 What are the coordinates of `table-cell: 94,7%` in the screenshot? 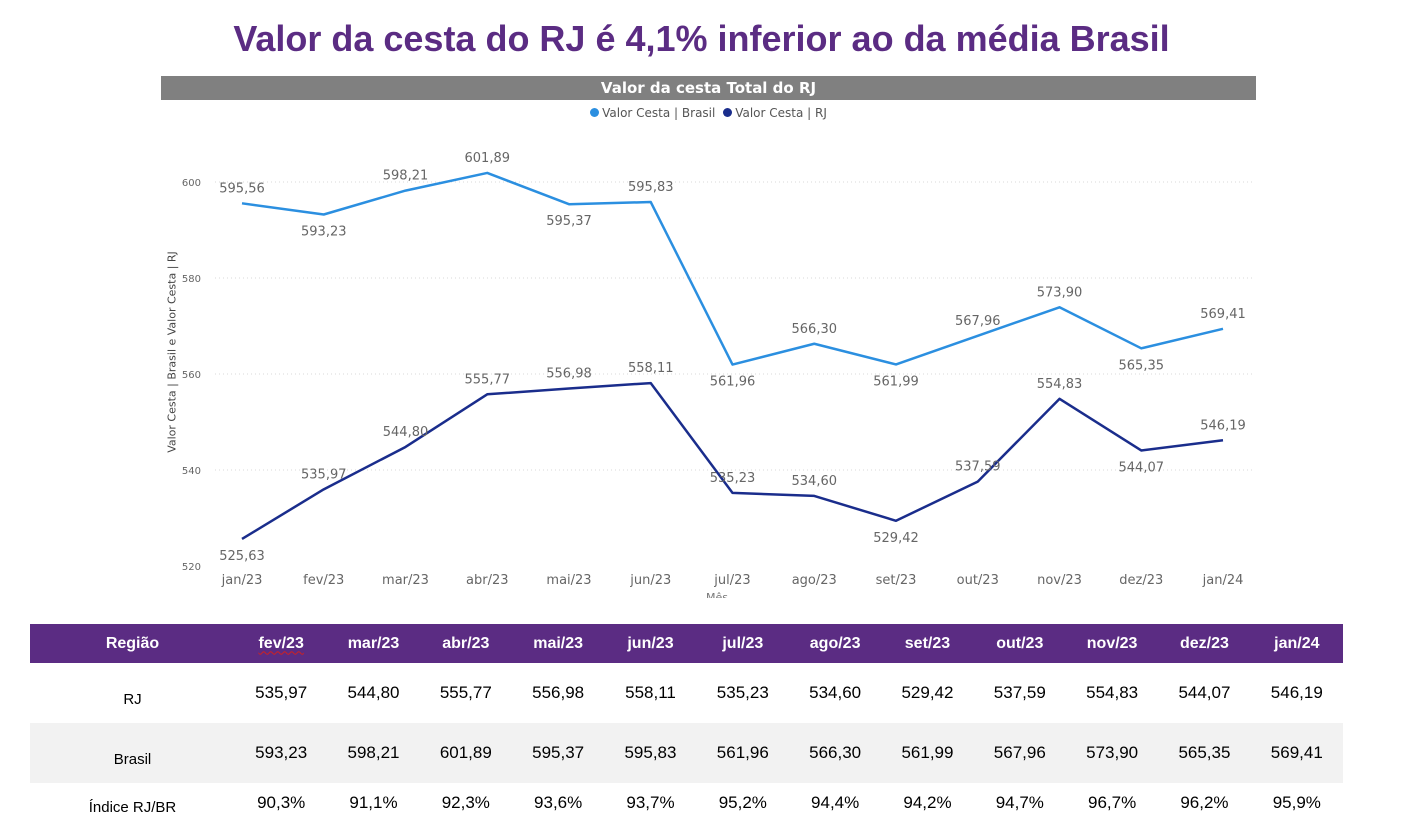 It's located at (1019, 802).